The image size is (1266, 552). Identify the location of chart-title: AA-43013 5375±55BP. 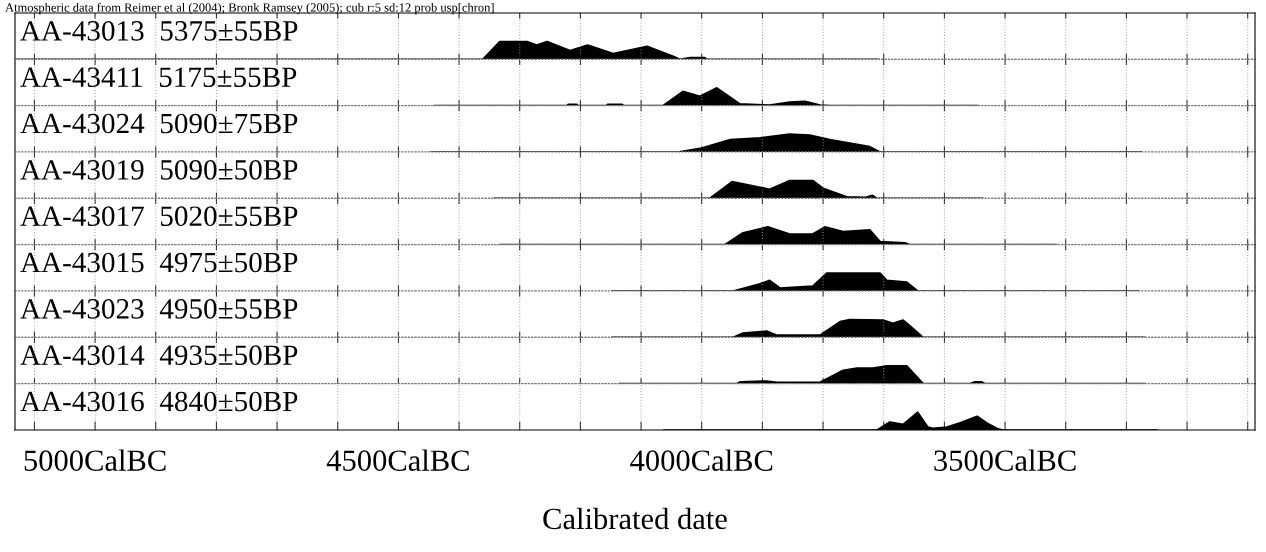
(159, 31).